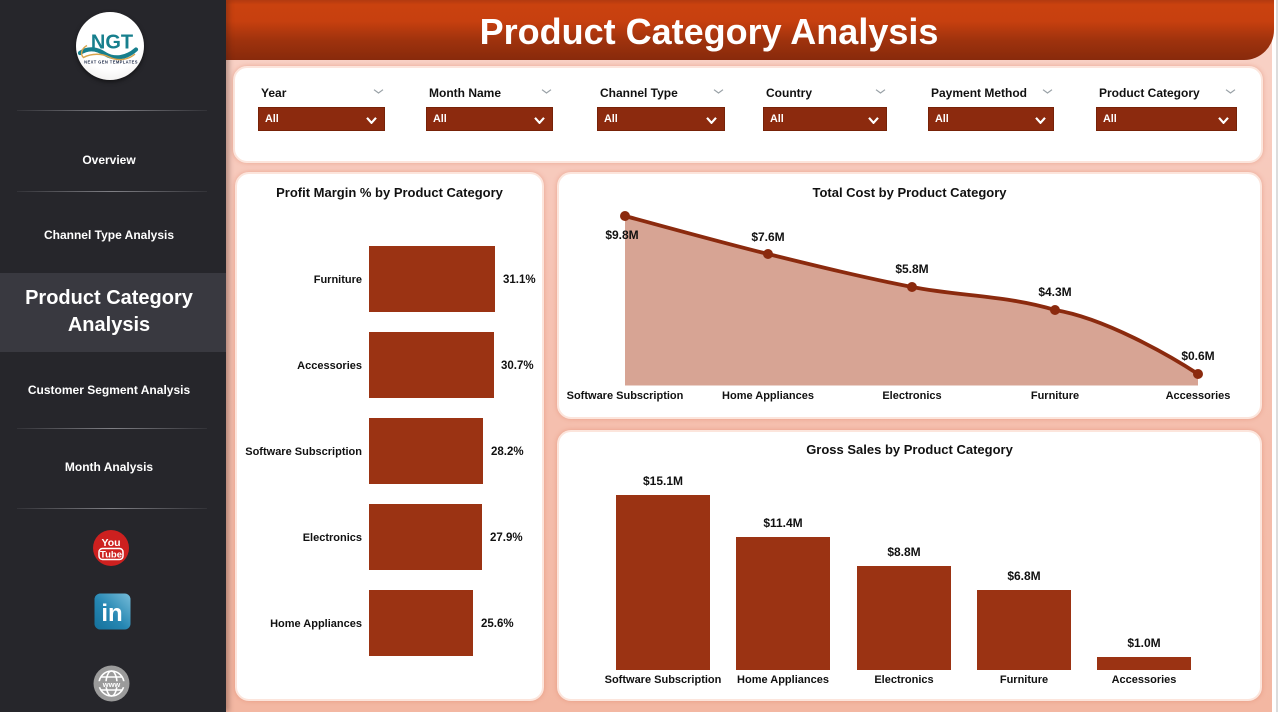 This screenshot has width=1280, height=712. I want to click on svg-text: You, so click(110, 543).